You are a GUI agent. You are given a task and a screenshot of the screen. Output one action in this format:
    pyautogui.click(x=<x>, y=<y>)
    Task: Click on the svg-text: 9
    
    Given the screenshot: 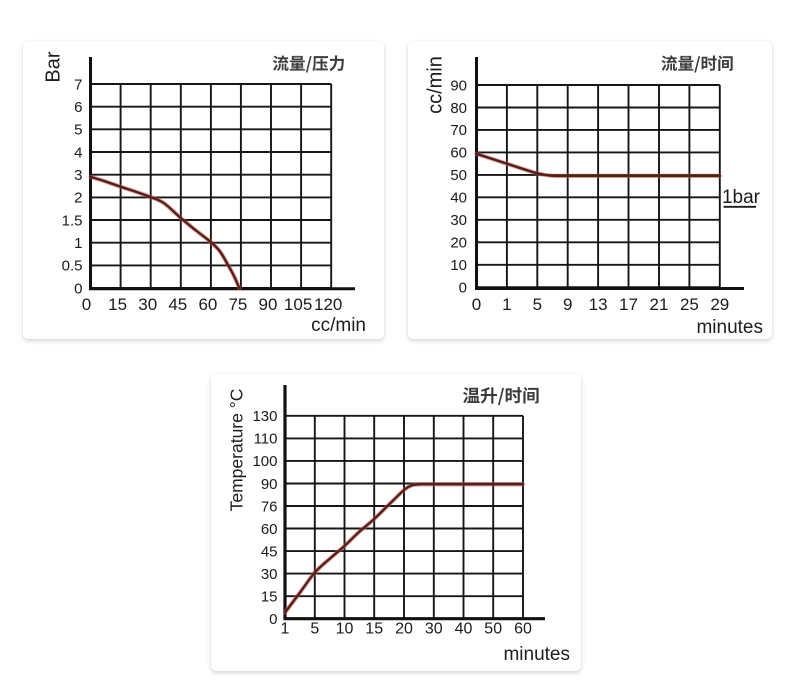 What is the action you would take?
    pyautogui.click(x=567, y=304)
    